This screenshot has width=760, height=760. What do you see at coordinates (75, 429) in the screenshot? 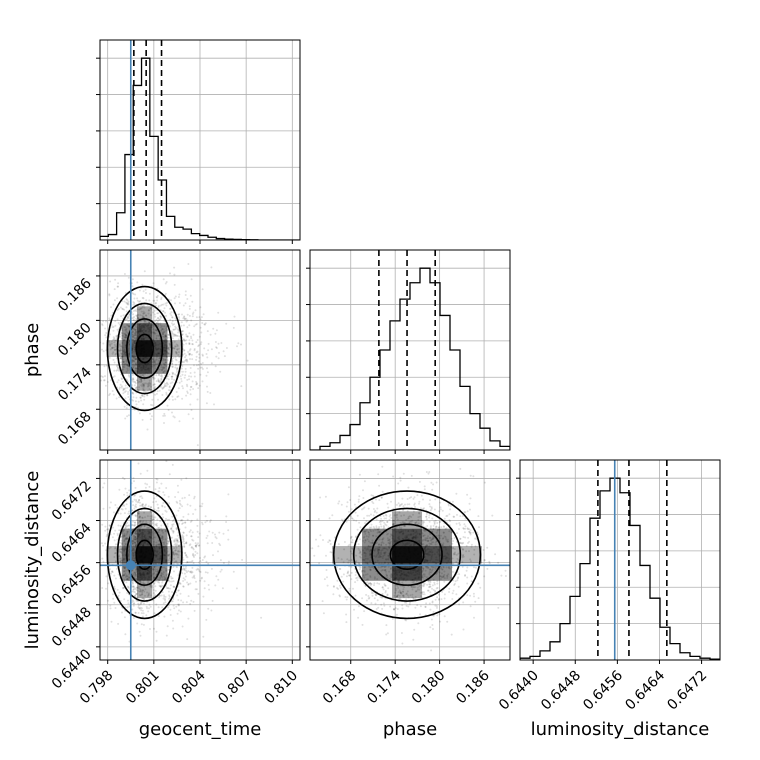
I see `ytick-label-phase: 0.168` at bounding box center [75, 429].